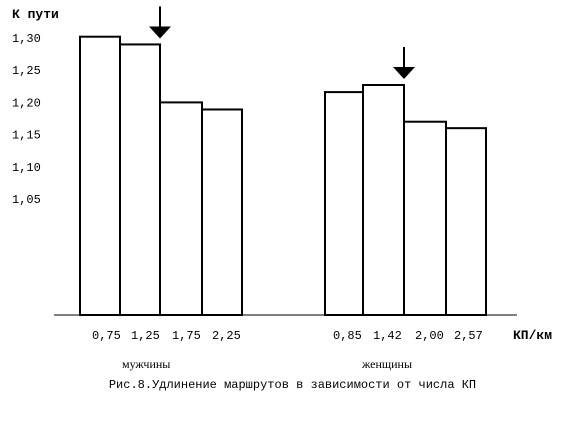  I want to click on group-label: мужчины, so click(146, 364).